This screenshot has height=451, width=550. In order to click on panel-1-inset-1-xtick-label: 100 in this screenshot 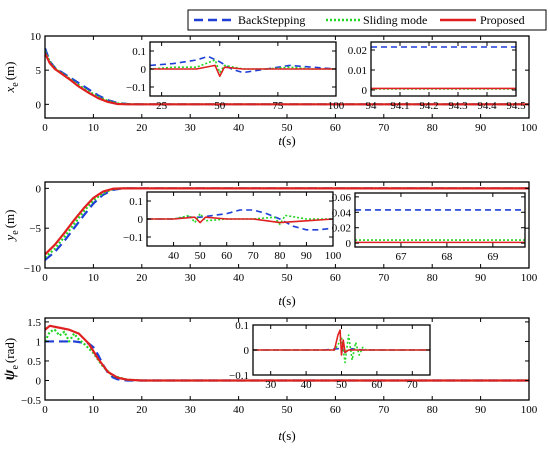, I will do `click(336, 106)`.